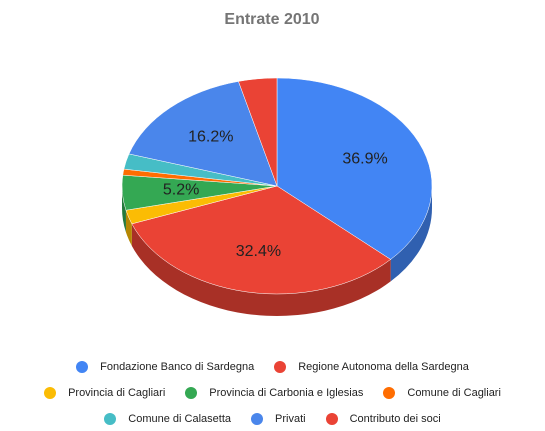 This screenshot has width=545, height=431. I want to click on legend-label: Regione Autonoma della Sardegna, so click(383, 367).